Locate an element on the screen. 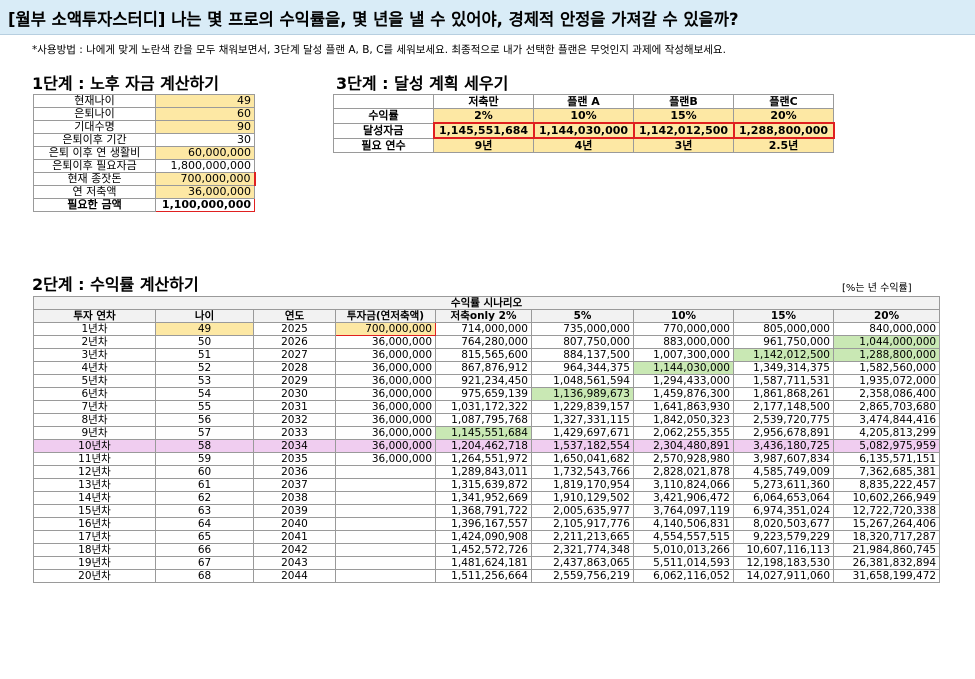 The width and height of the screenshot is (975, 679). step3-value: 15% is located at coordinates (683, 116).